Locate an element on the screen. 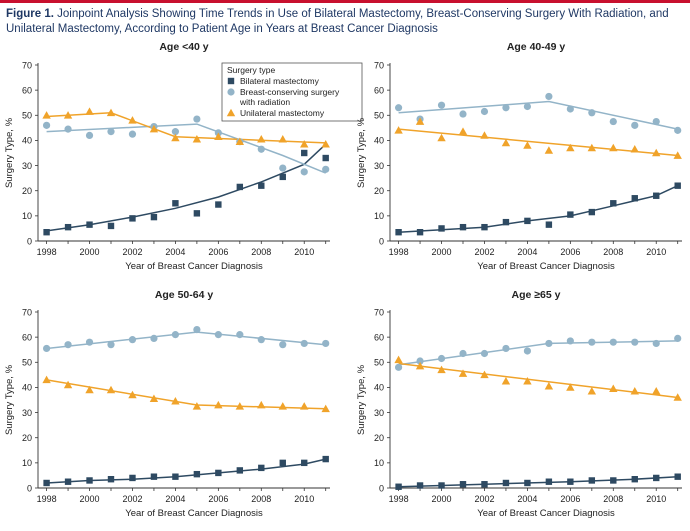  legend-label-unilateral: Unilateral mastectomy is located at coordinates (282, 113).